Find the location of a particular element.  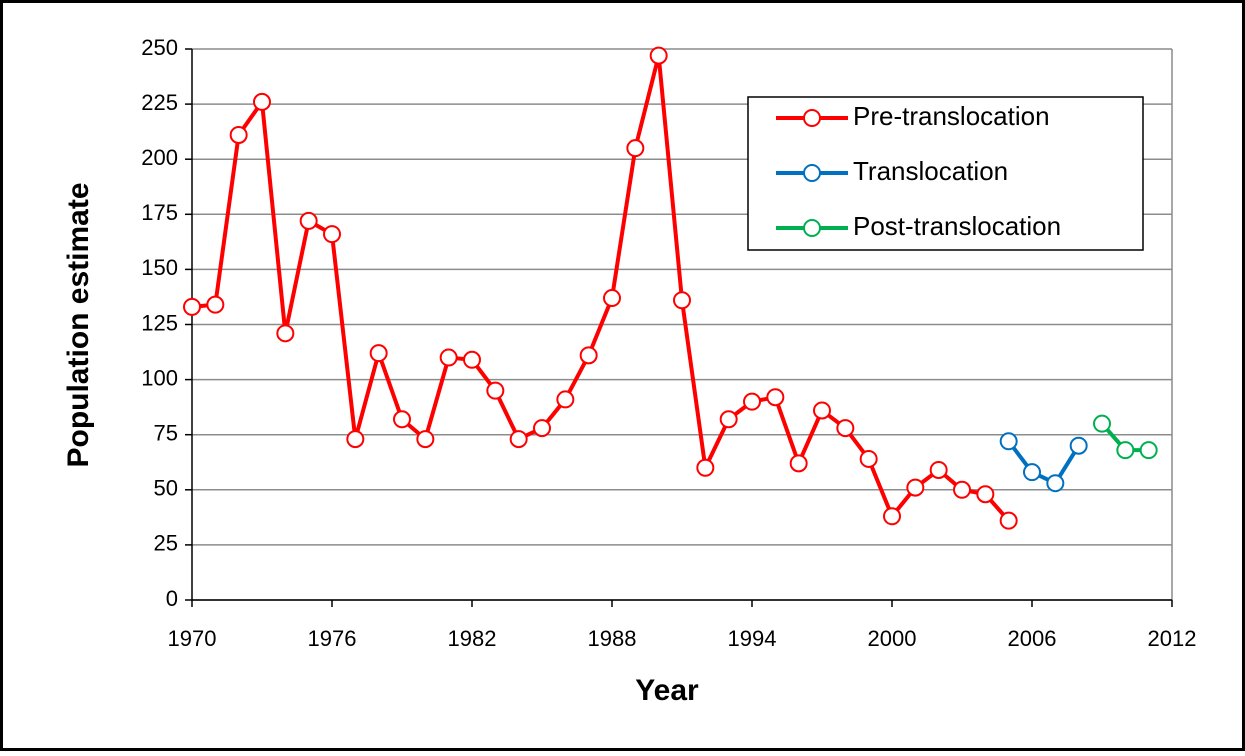

y-tick-label: 200 is located at coordinates (159, 157).